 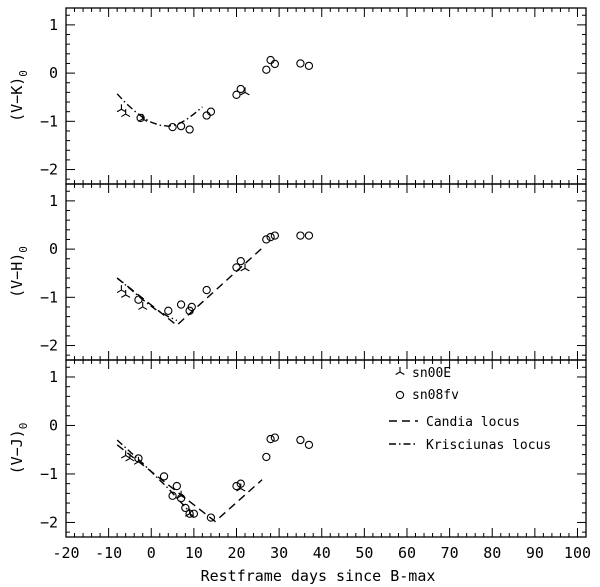 I want to click on x-tick-label: 80, so click(x=492, y=553).